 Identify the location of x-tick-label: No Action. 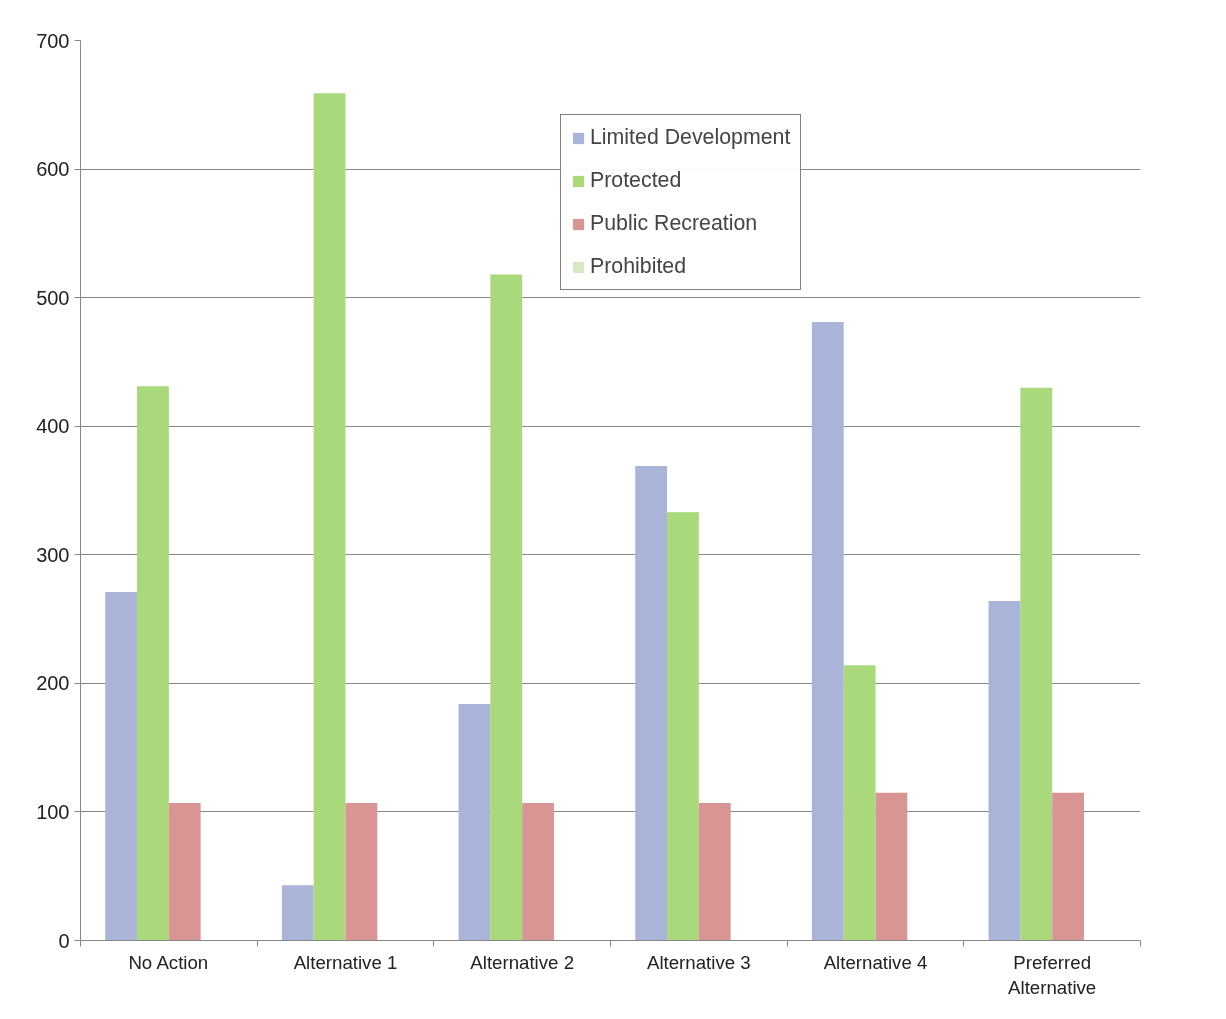
(168, 962).